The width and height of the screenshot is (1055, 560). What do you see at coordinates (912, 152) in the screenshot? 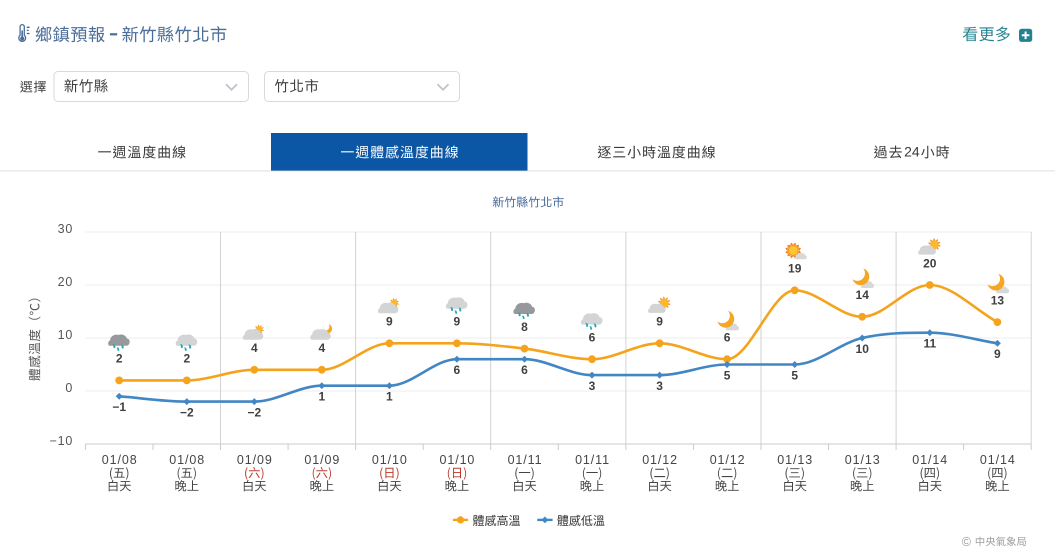
I see `svg-text: 24` at bounding box center [912, 152].